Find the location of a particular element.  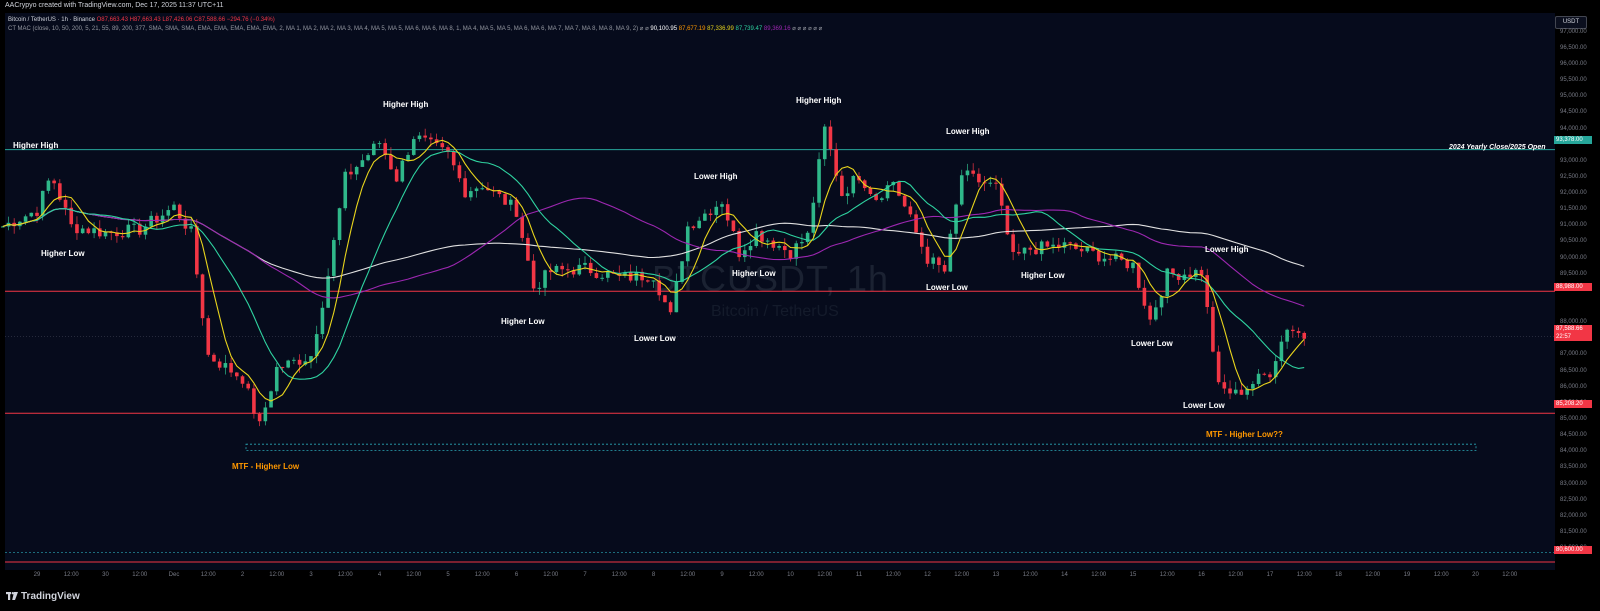

time-tick: 19 is located at coordinates (1407, 575).